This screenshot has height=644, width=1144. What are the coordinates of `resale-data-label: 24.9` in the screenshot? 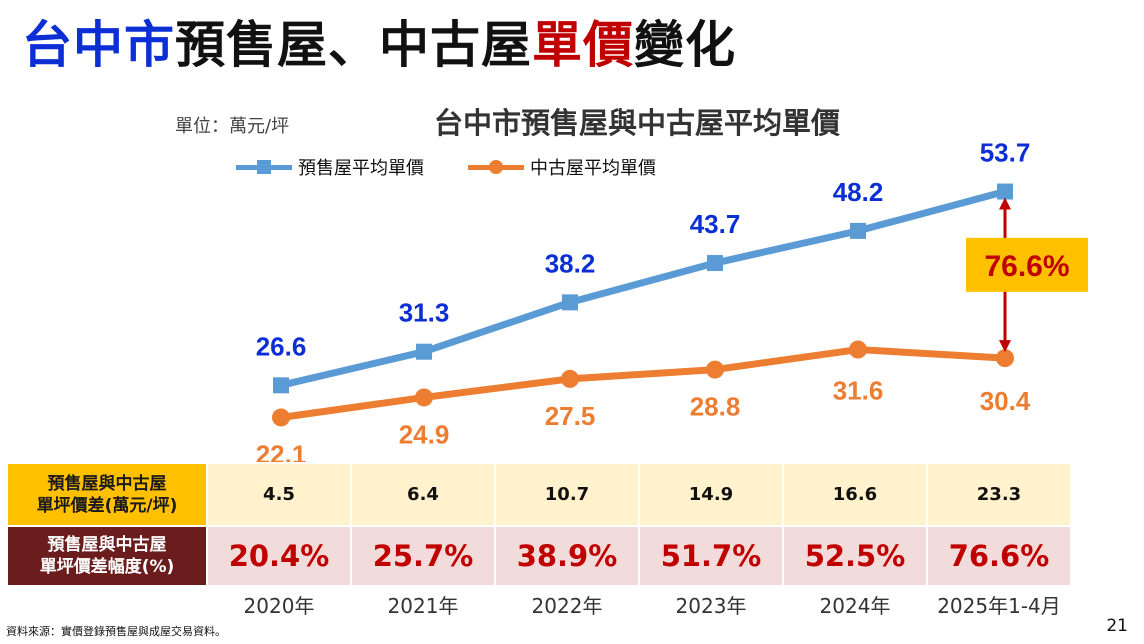 It's located at (424, 434).